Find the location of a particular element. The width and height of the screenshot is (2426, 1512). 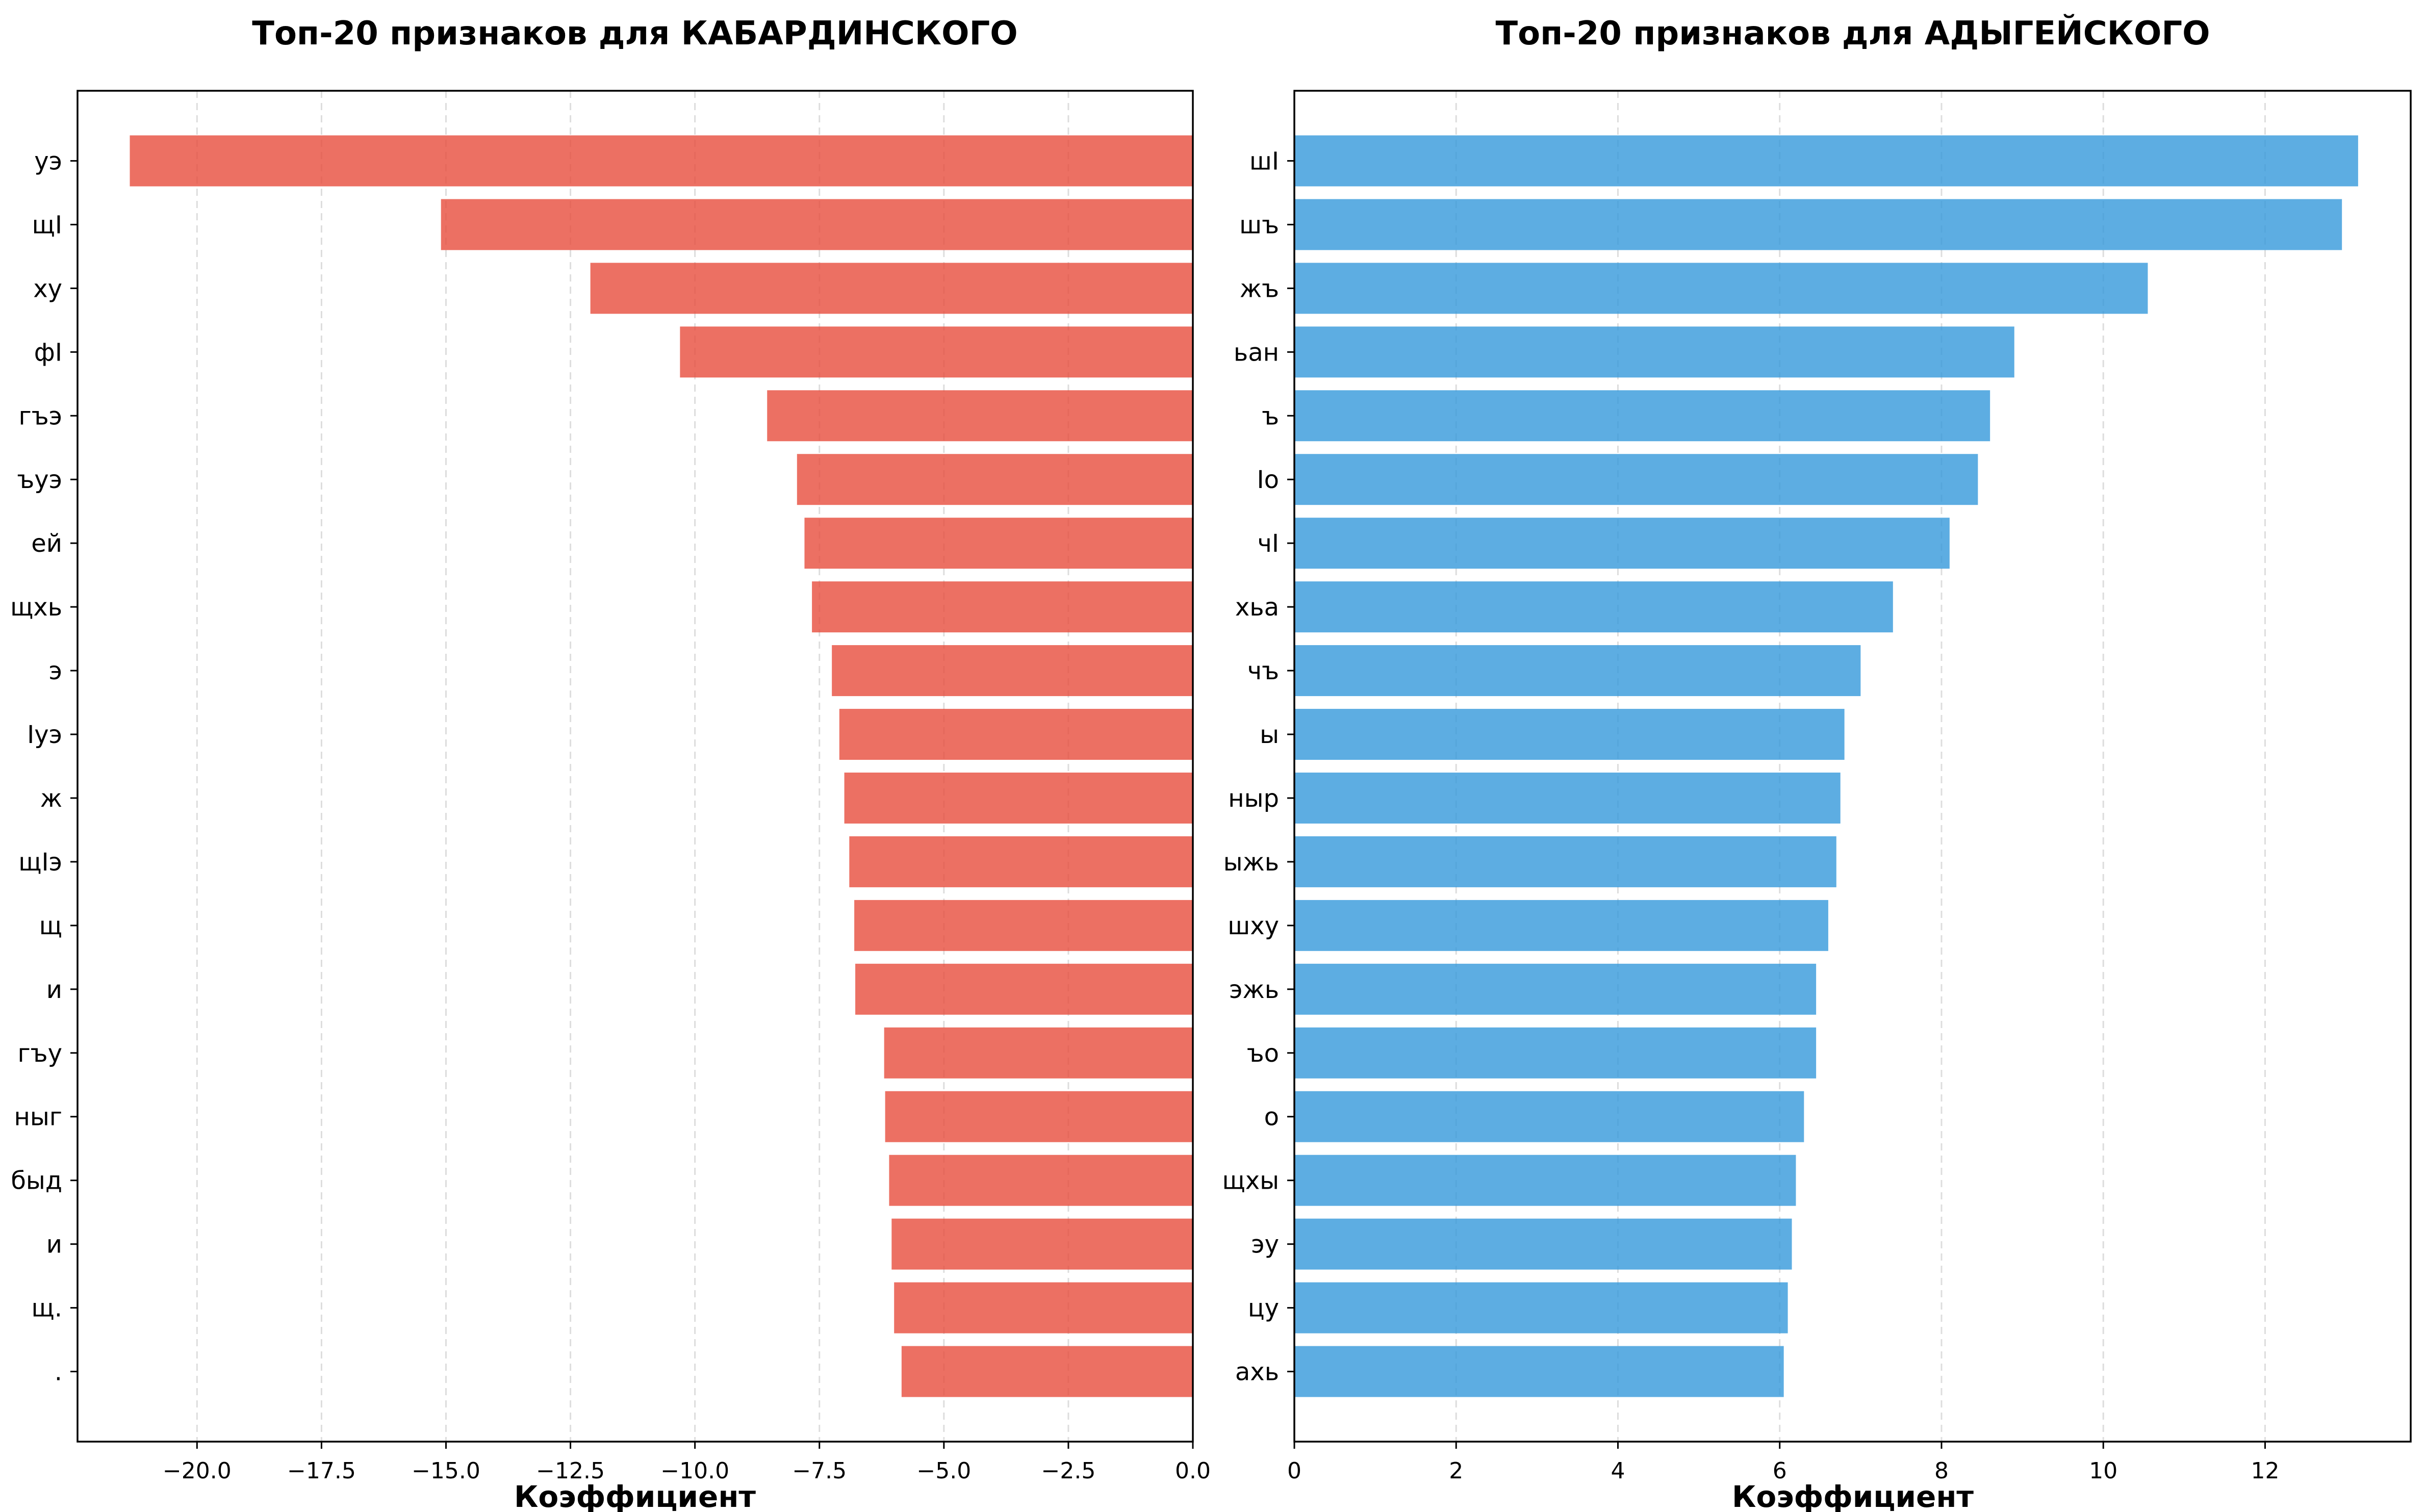

adyghe-y-tick-label: чI is located at coordinates (1268, 544).